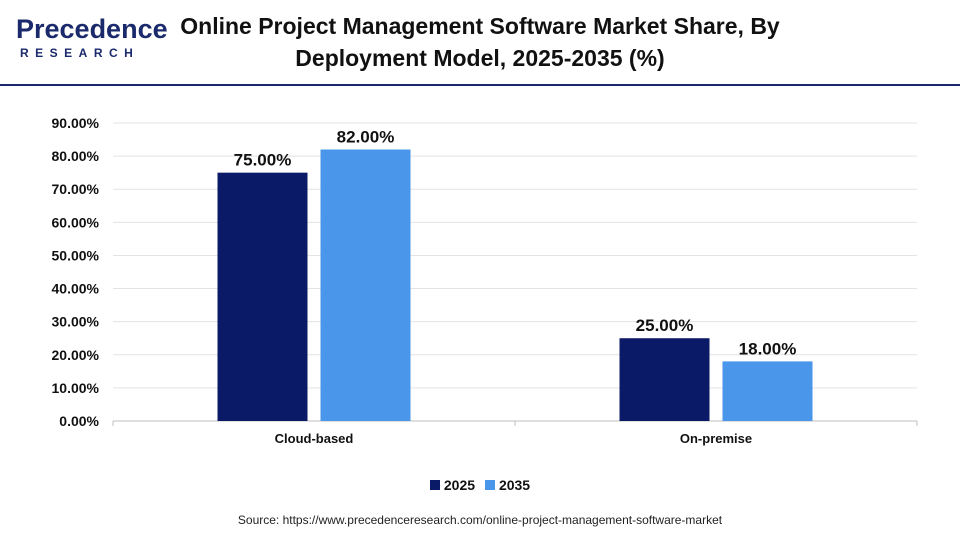 The image size is (960, 540). Describe the element at coordinates (489, 485) in the screenshot. I see `legend-swatch-2035` at that location.